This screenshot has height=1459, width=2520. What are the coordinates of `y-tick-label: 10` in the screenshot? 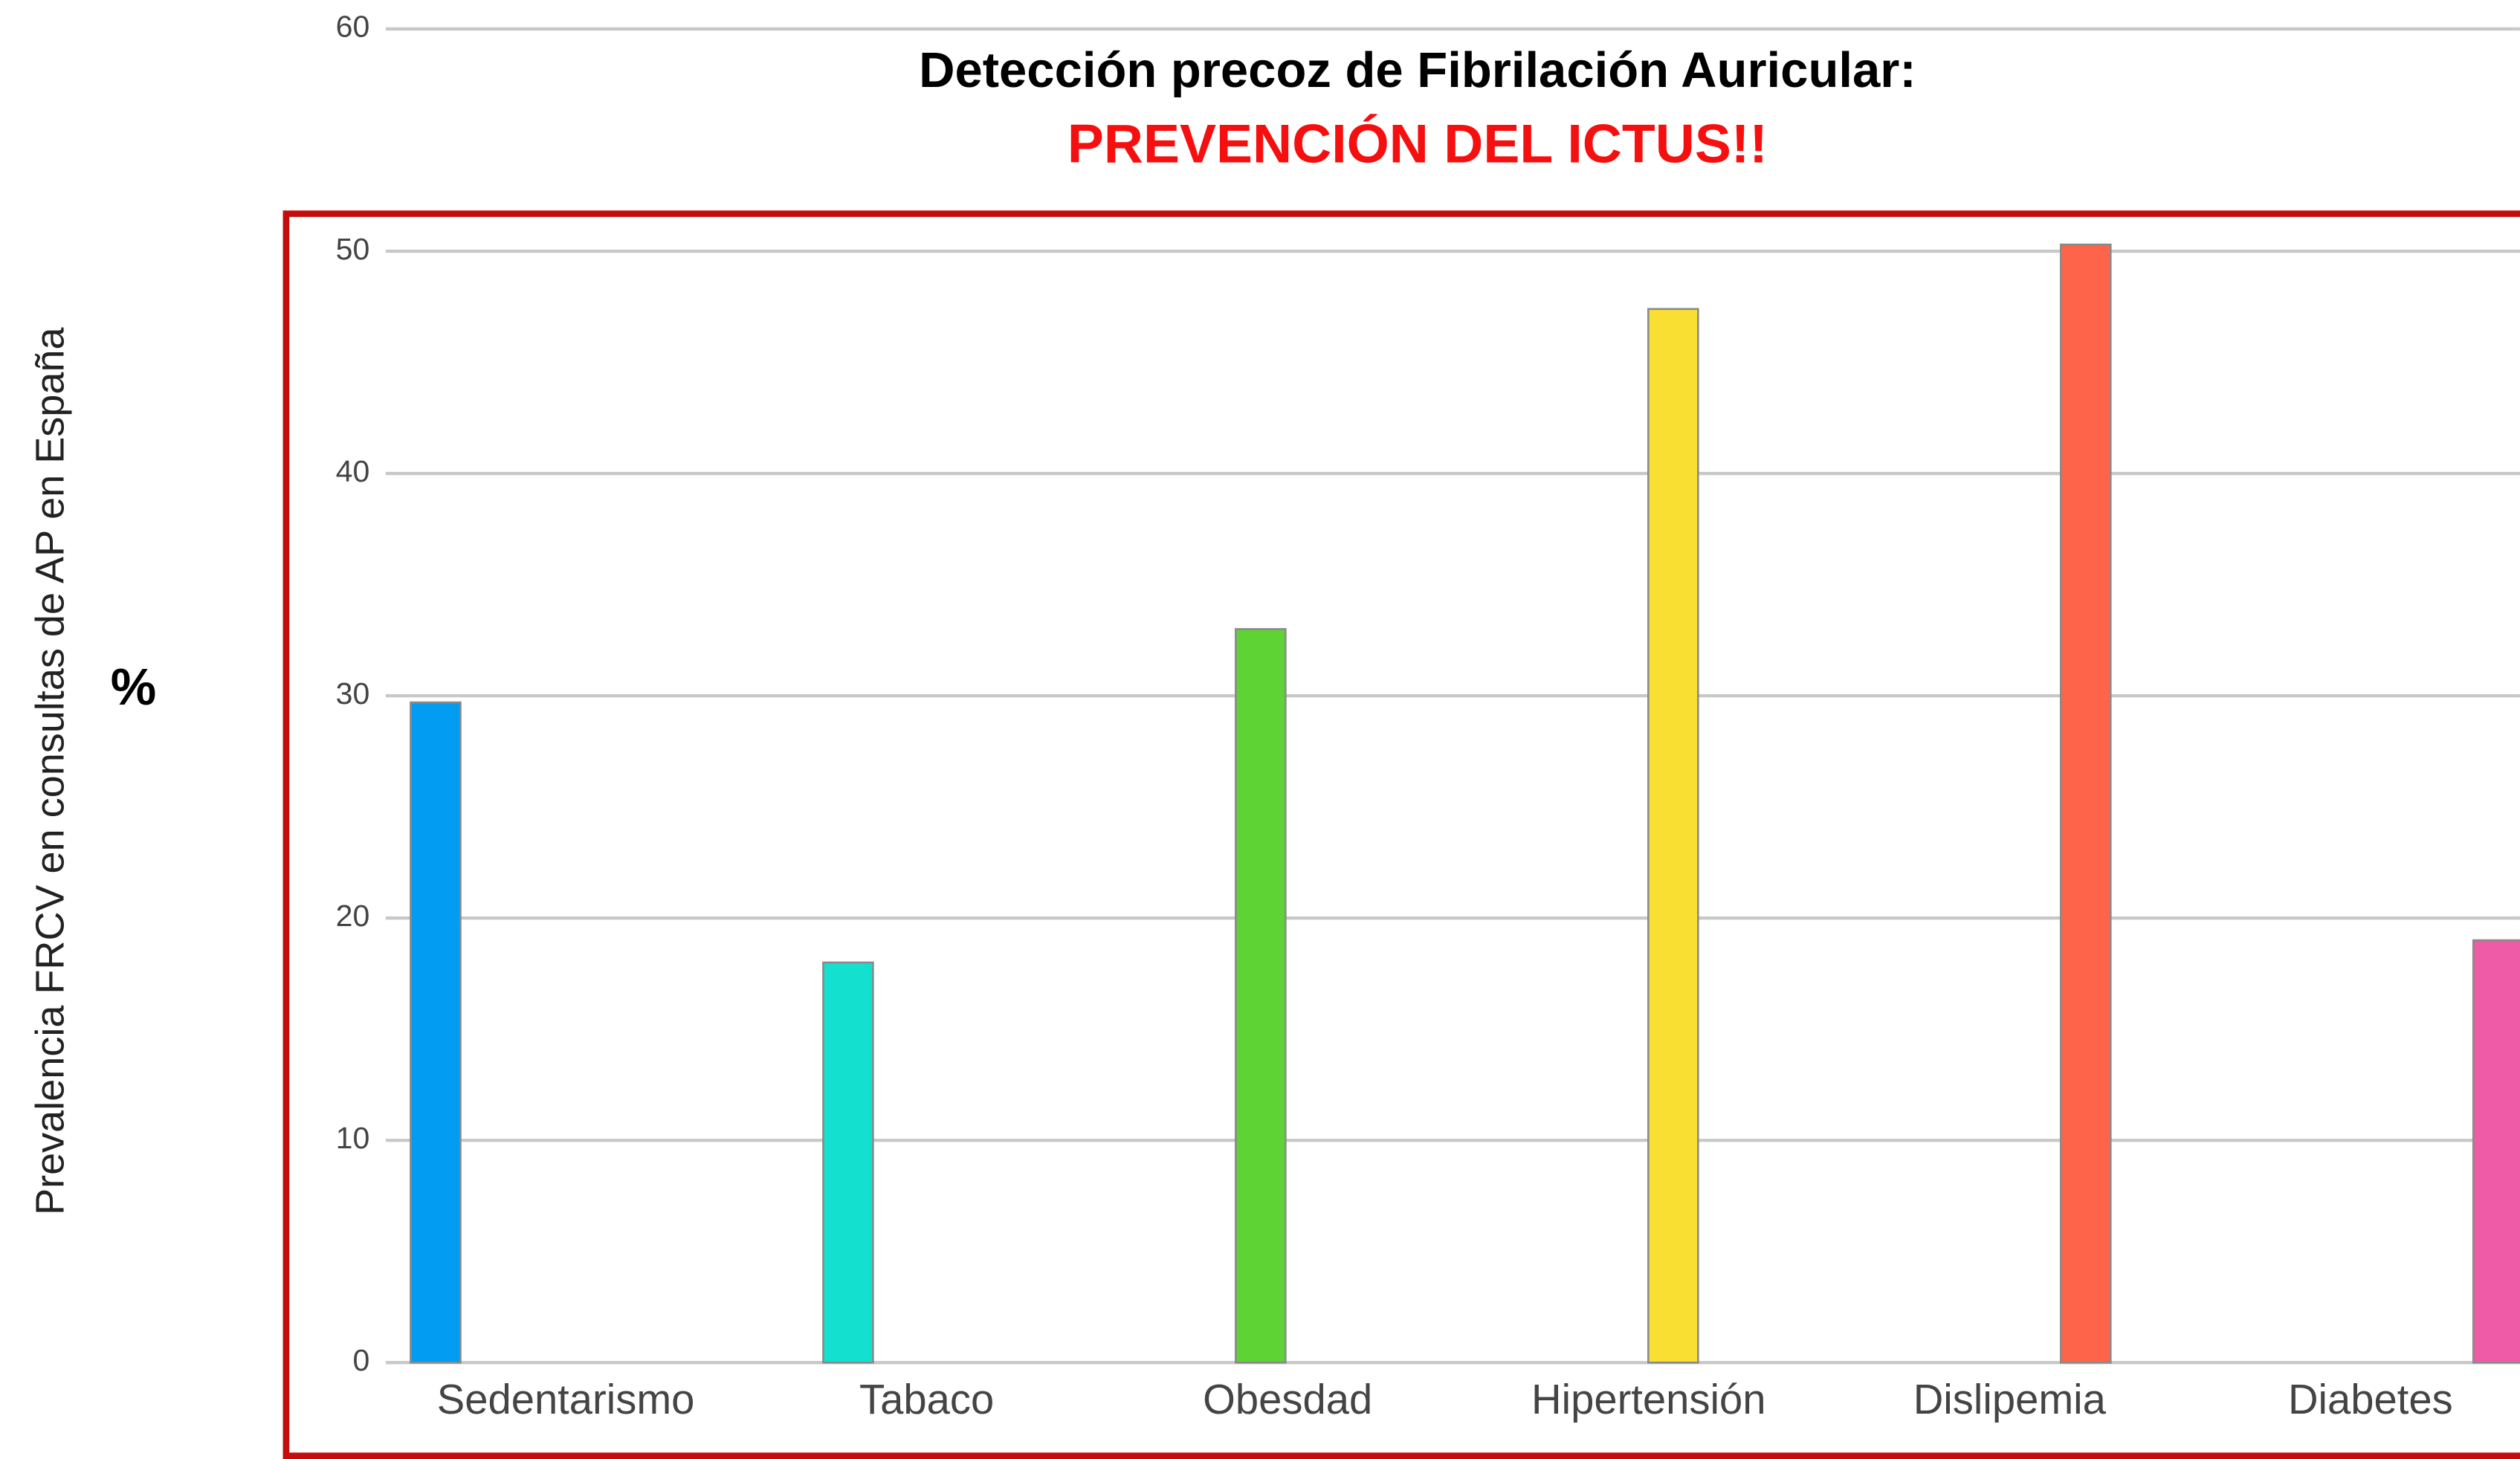 It's located at (353, 1138).